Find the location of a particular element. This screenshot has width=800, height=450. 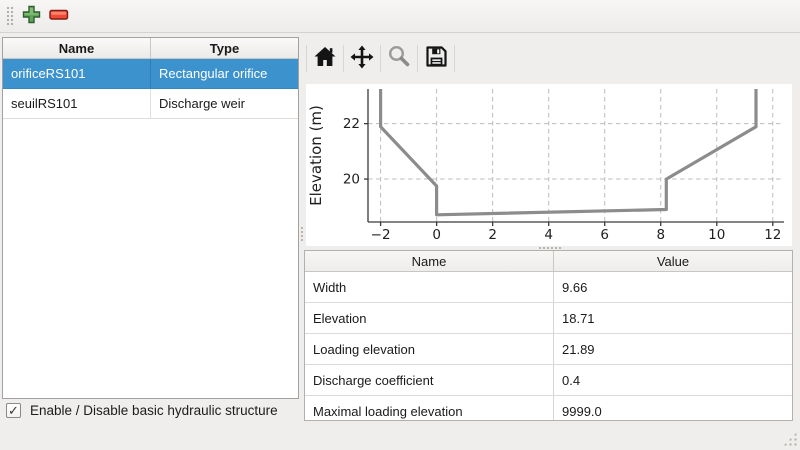

structures-header-name: Name is located at coordinates (77, 48).